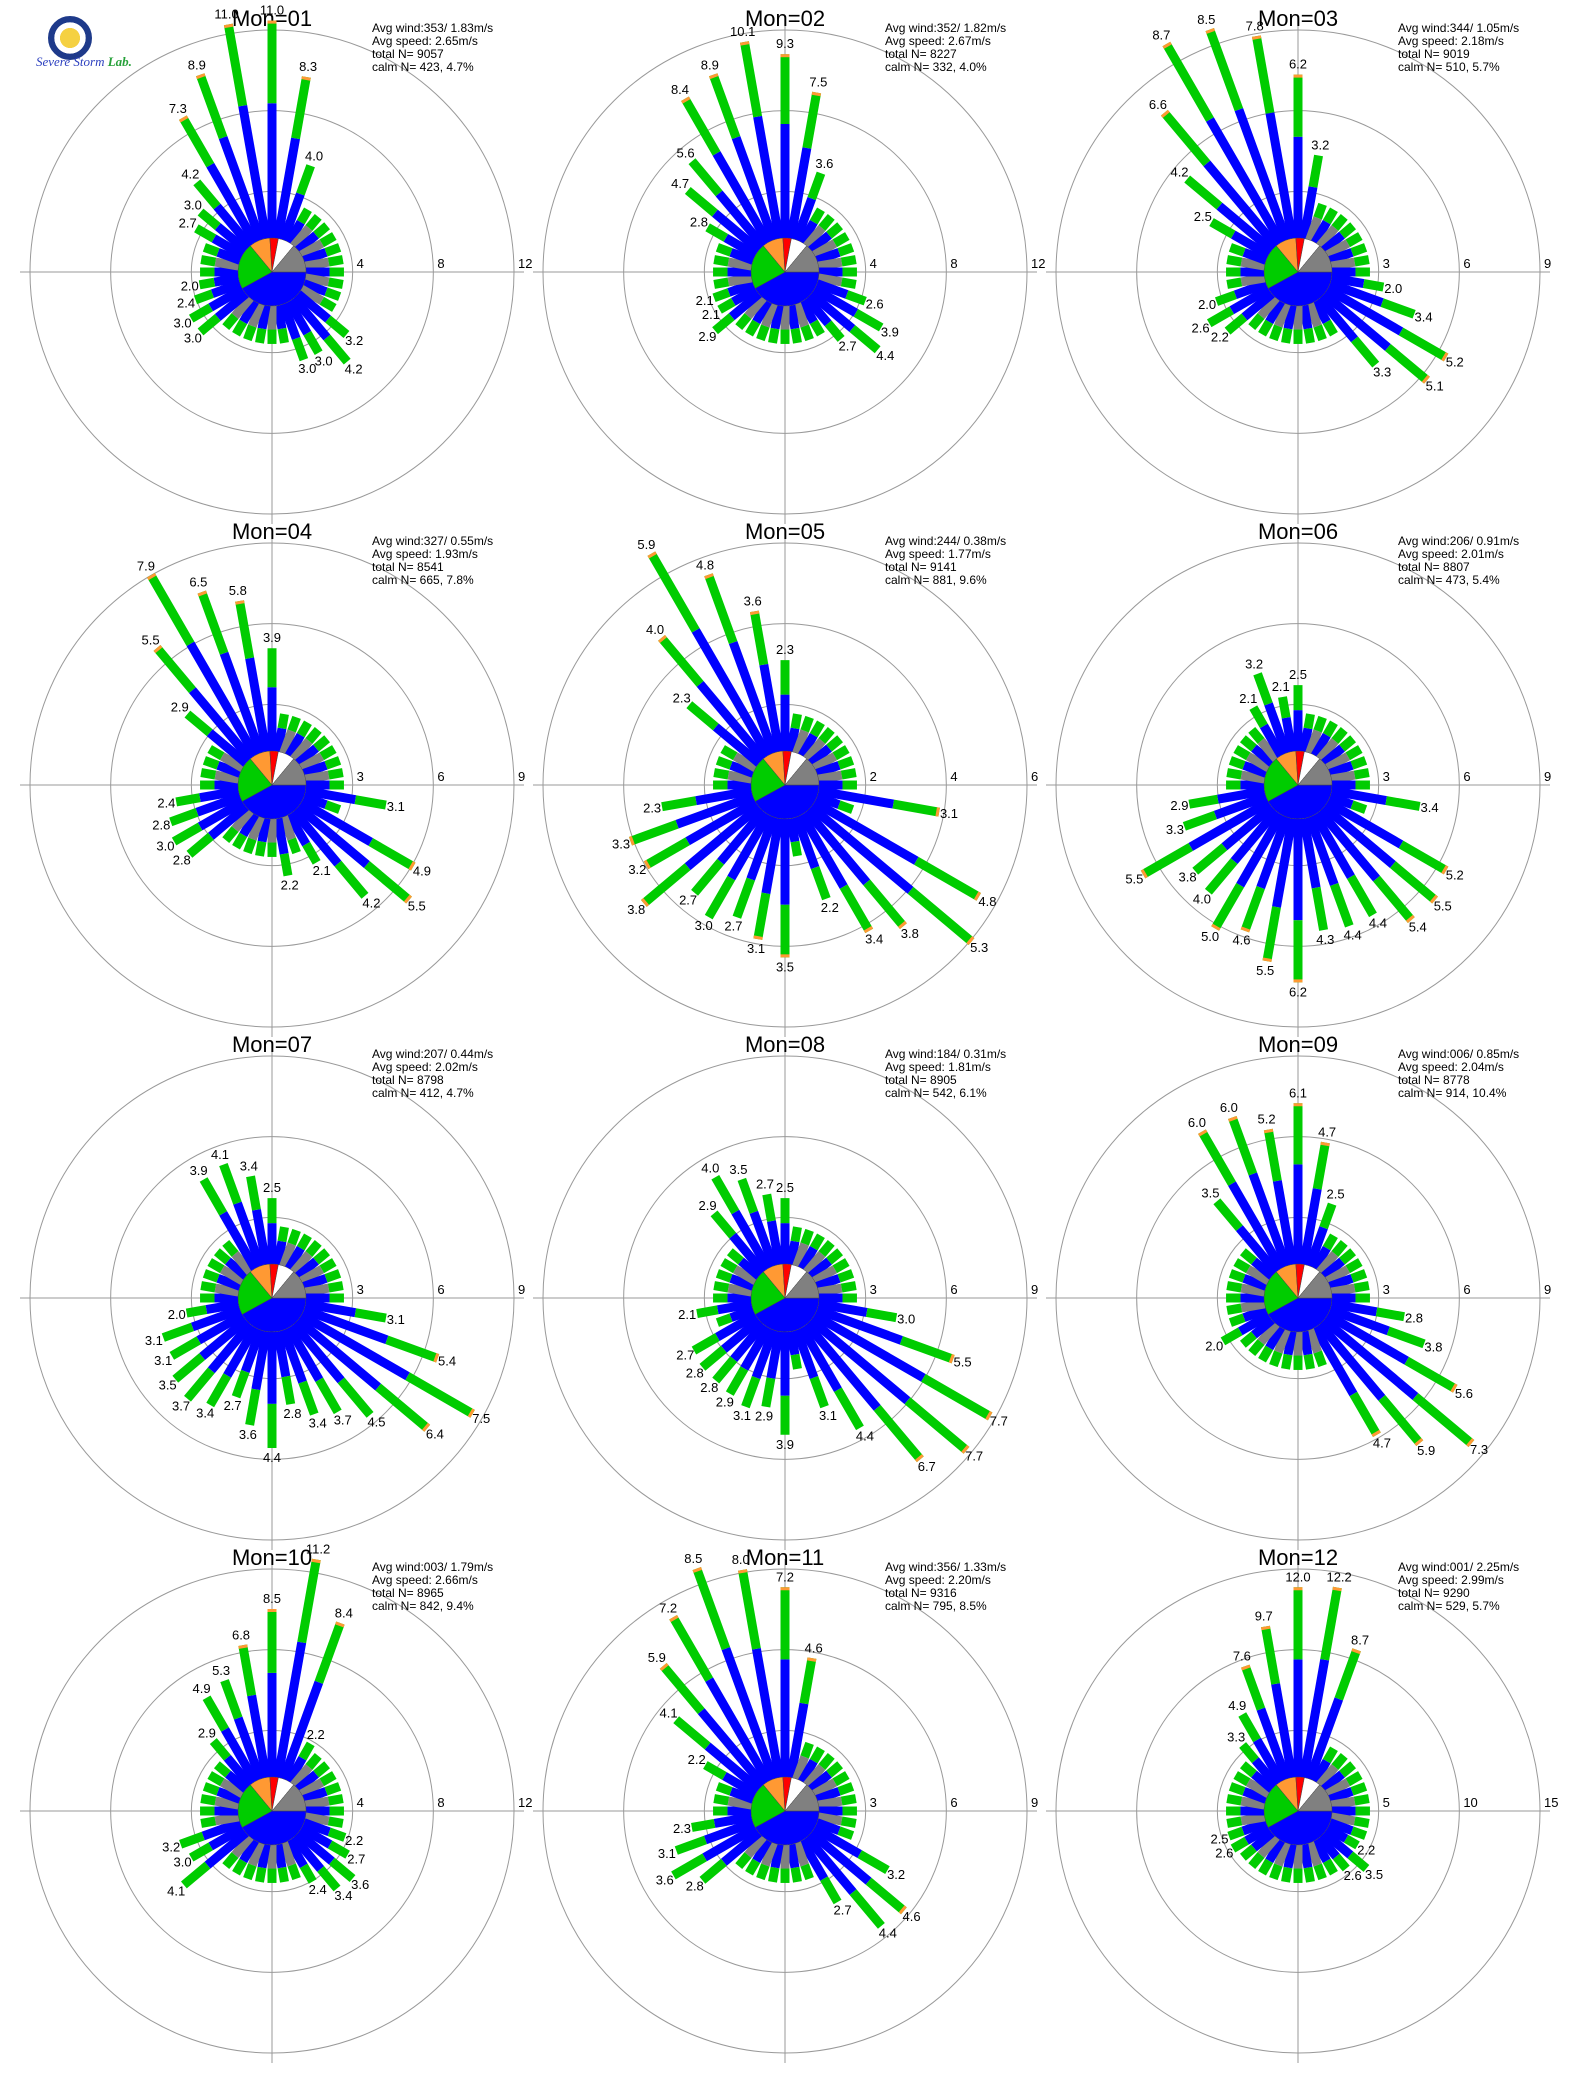 This screenshot has height=2090, width=1580. Describe the element at coordinates (1297, 1576) in the screenshot. I see `petal-label: 12.0` at that location.